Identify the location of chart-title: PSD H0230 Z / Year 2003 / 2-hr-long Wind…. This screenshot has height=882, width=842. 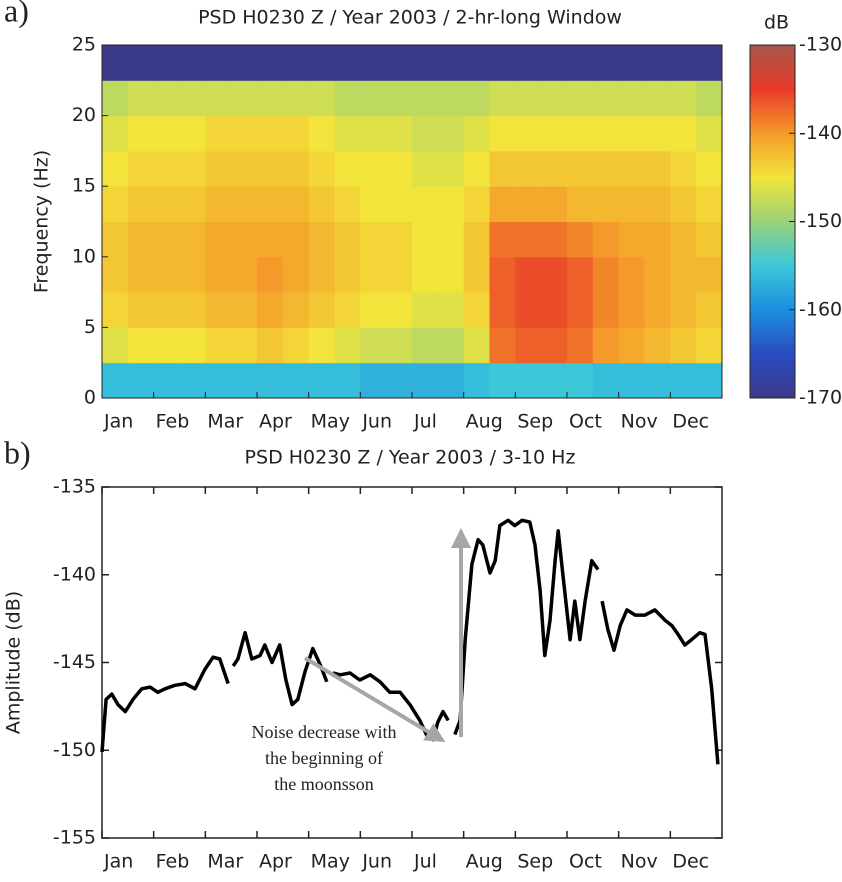
(410, 18).